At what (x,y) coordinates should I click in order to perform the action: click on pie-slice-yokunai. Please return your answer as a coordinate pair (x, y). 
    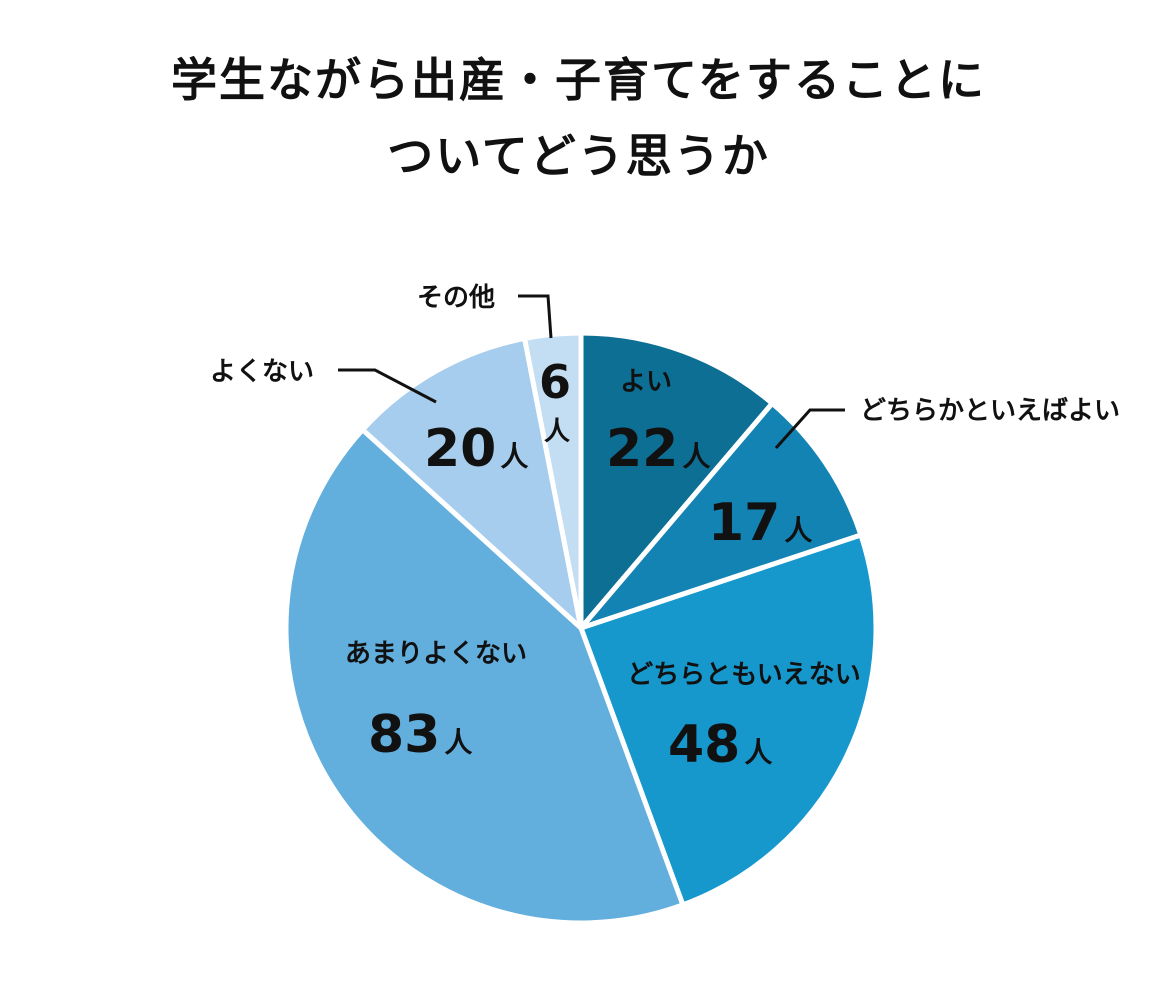
    Looking at the image, I should click on (472, 485).